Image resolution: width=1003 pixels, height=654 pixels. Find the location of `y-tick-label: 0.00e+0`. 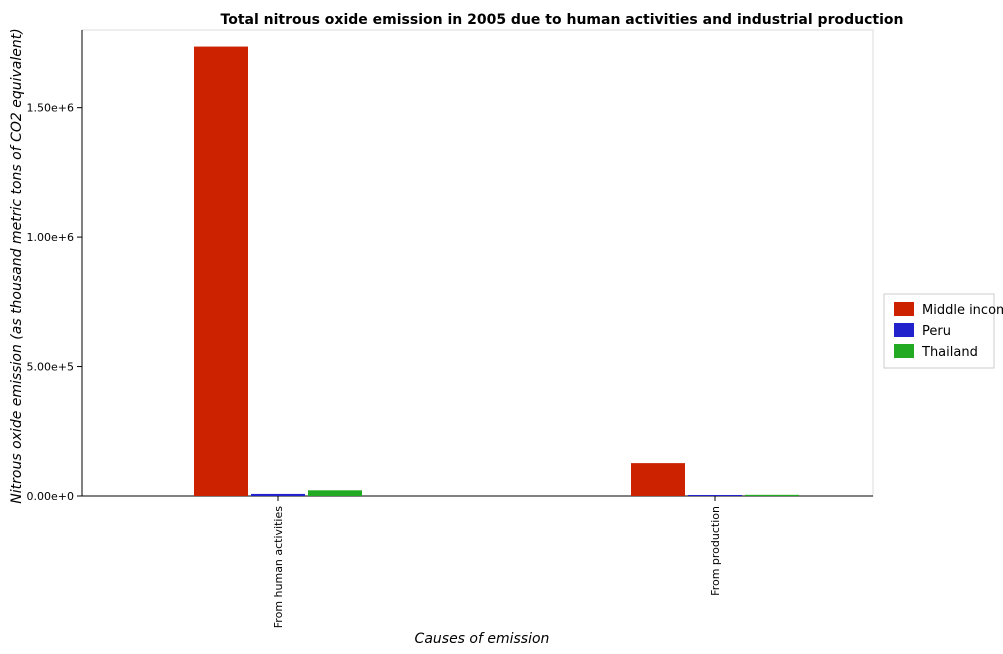

y-tick-label: 0.00e+0 is located at coordinates (50, 496).